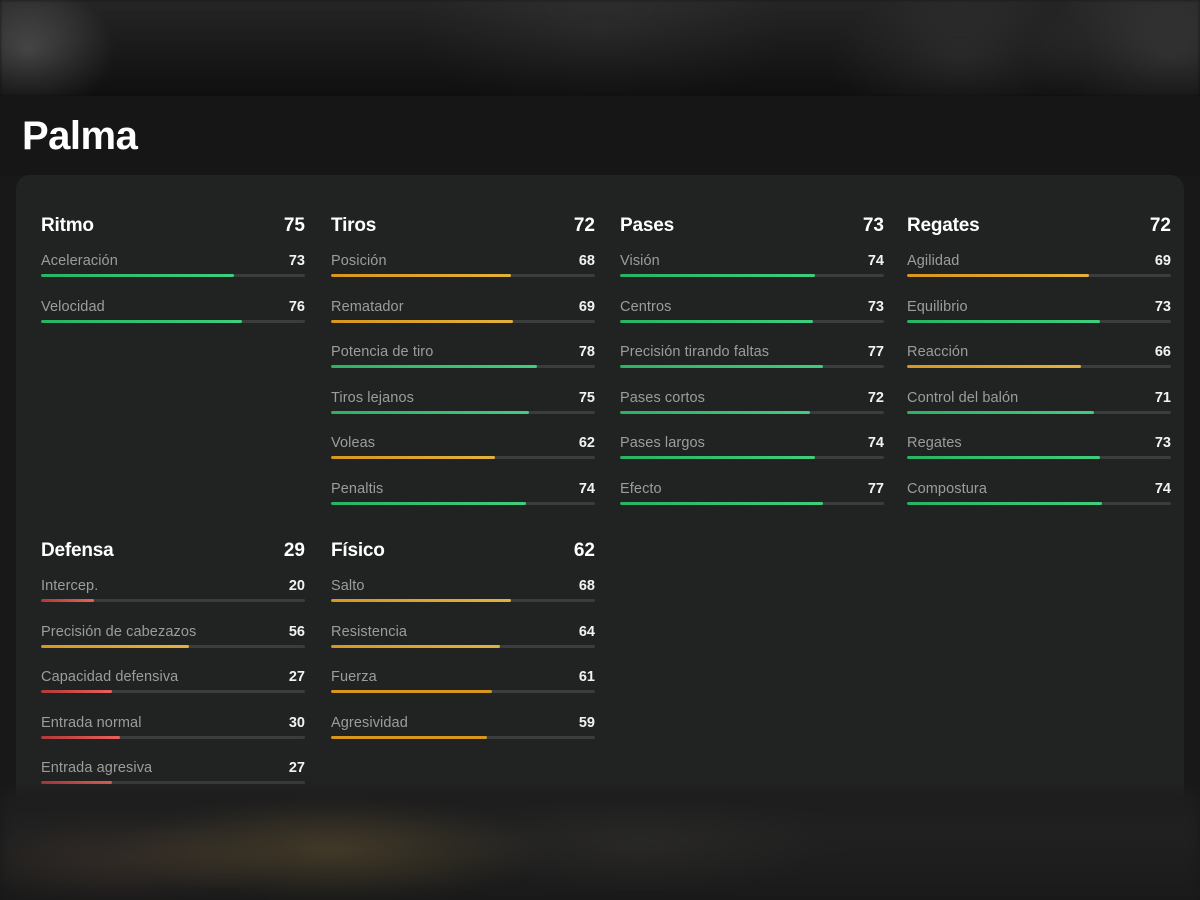 The image size is (1200, 900). What do you see at coordinates (173, 738) in the screenshot?
I see `stat-row: Entrada normal 30` at bounding box center [173, 738].